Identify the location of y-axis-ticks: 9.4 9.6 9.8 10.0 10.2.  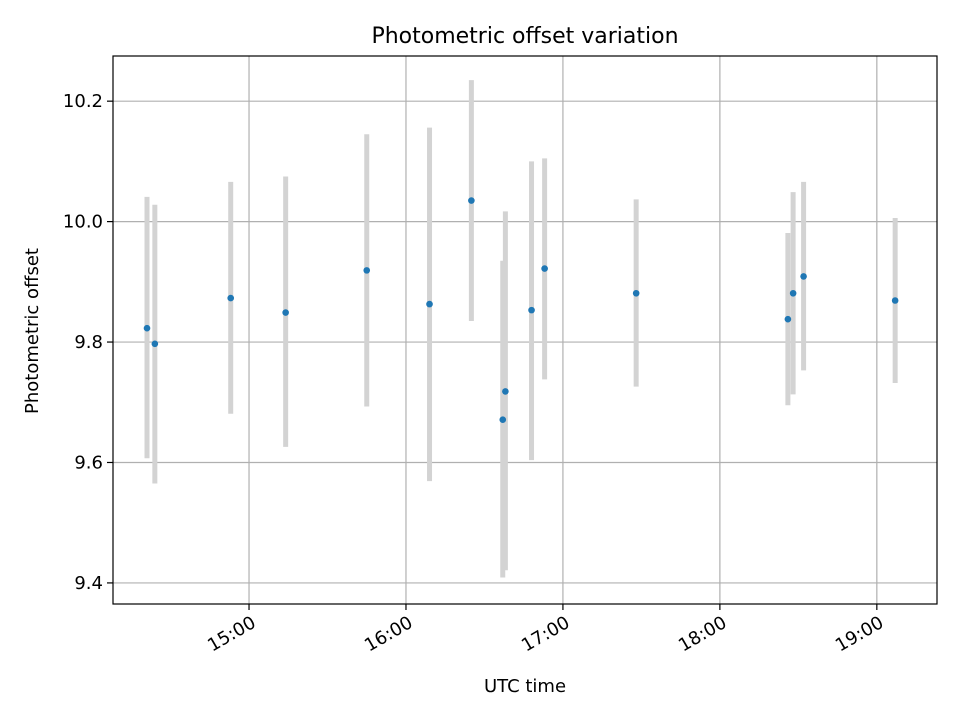
(88, 342).